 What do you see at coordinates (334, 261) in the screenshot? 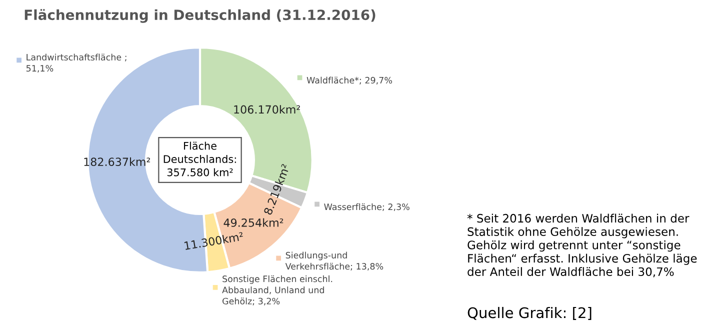
I see `legend-label: Siedlungs-und Verkehrsfläche; 13,8%` at bounding box center [334, 261].